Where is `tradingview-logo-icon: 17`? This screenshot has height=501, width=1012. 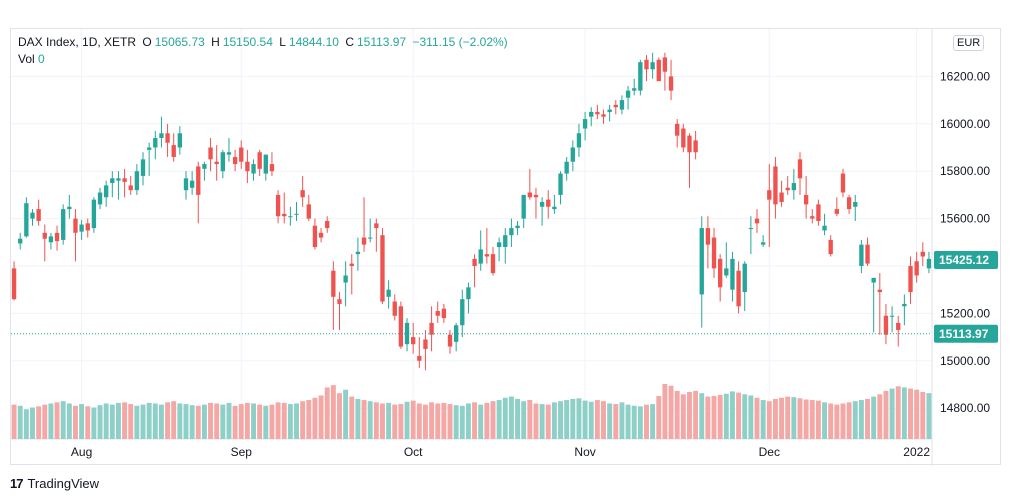
tradingview-logo-icon: 17 is located at coordinates (17, 483).